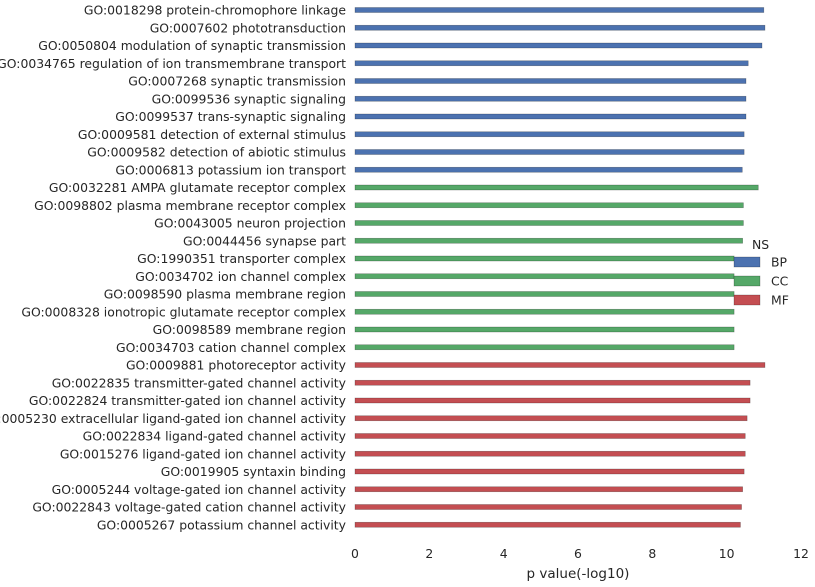 The height and width of the screenshot is (587, 815). Describe the element at coordinates (237, 81) in the screenshot. I see `category-label: GO:0007268 synaptic transmission` at that location.